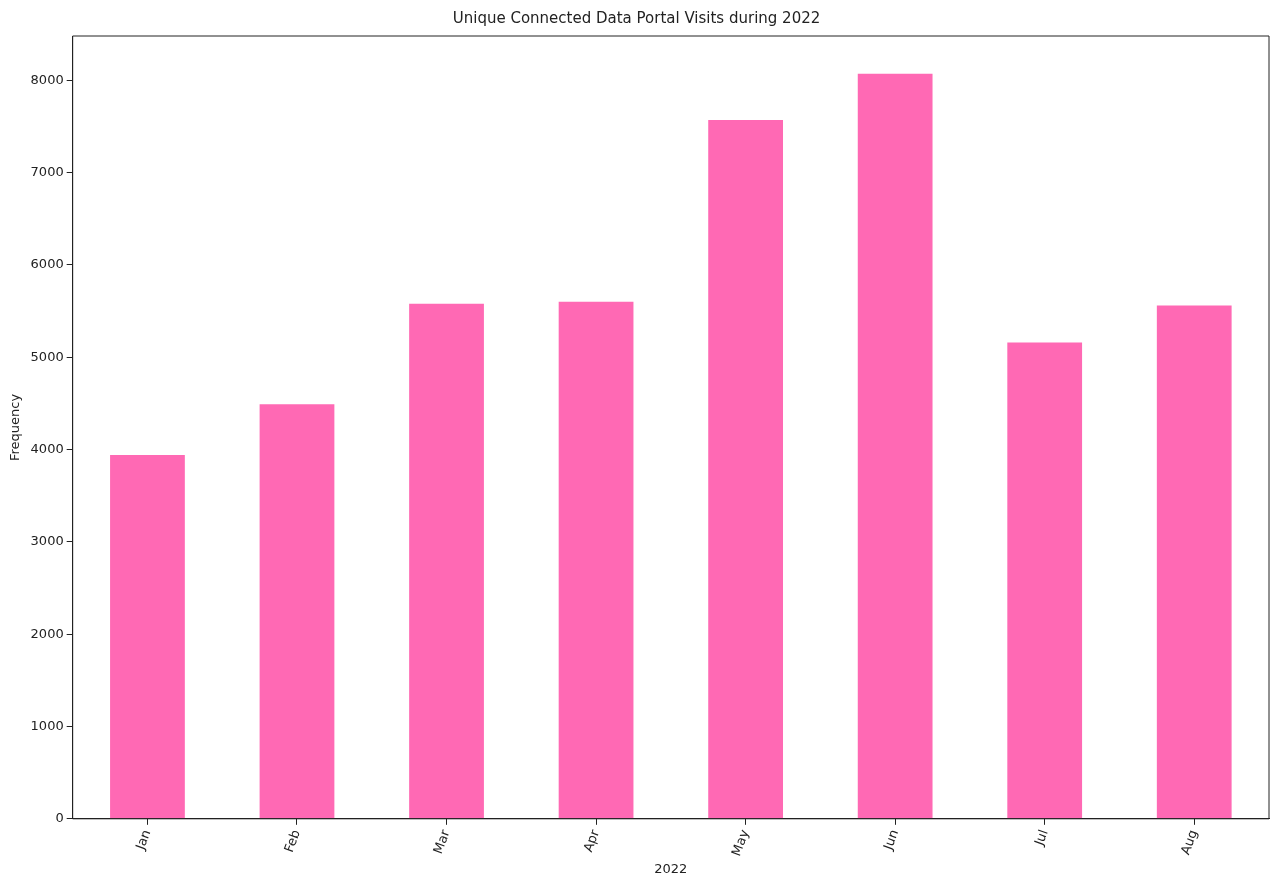  I want to click on x-tick-label: Jul, so click(1040, 838).